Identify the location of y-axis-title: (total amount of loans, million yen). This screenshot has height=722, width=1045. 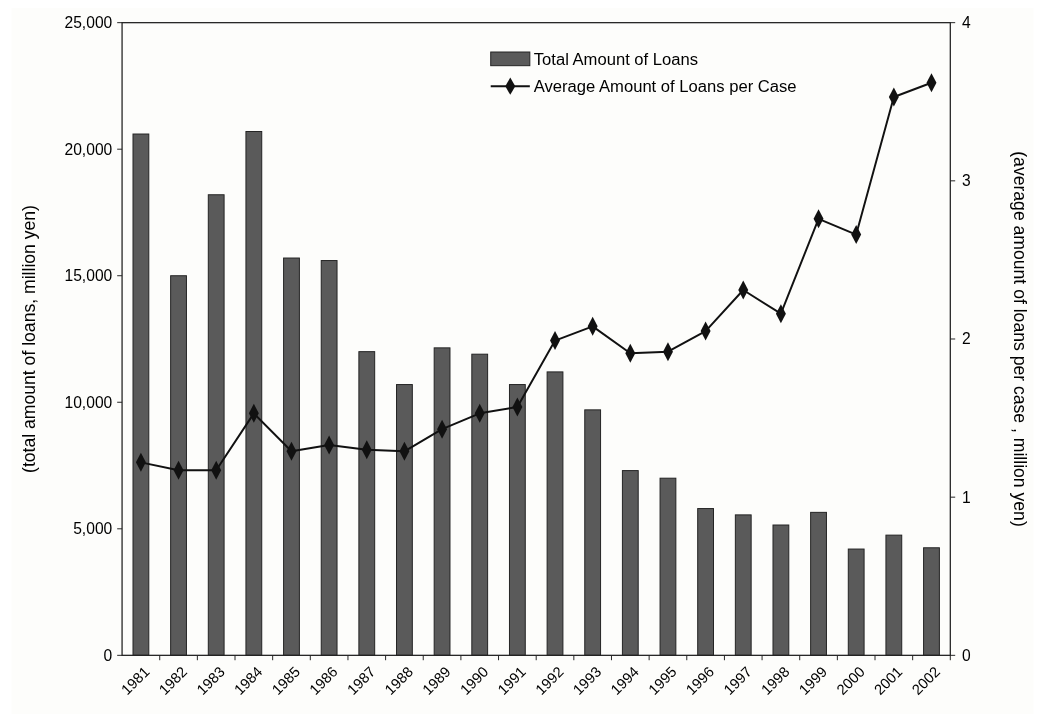
(29, 339).